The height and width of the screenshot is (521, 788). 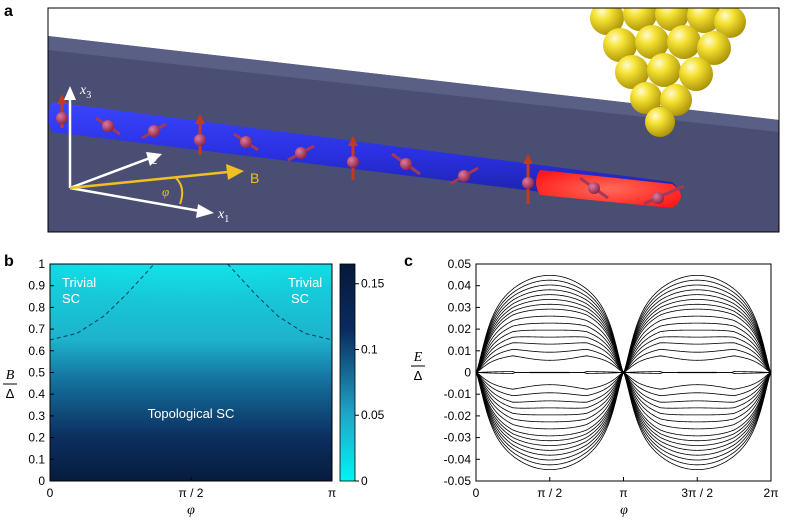 I want to click on x2-arrowhead, so click(x=154, y=159).